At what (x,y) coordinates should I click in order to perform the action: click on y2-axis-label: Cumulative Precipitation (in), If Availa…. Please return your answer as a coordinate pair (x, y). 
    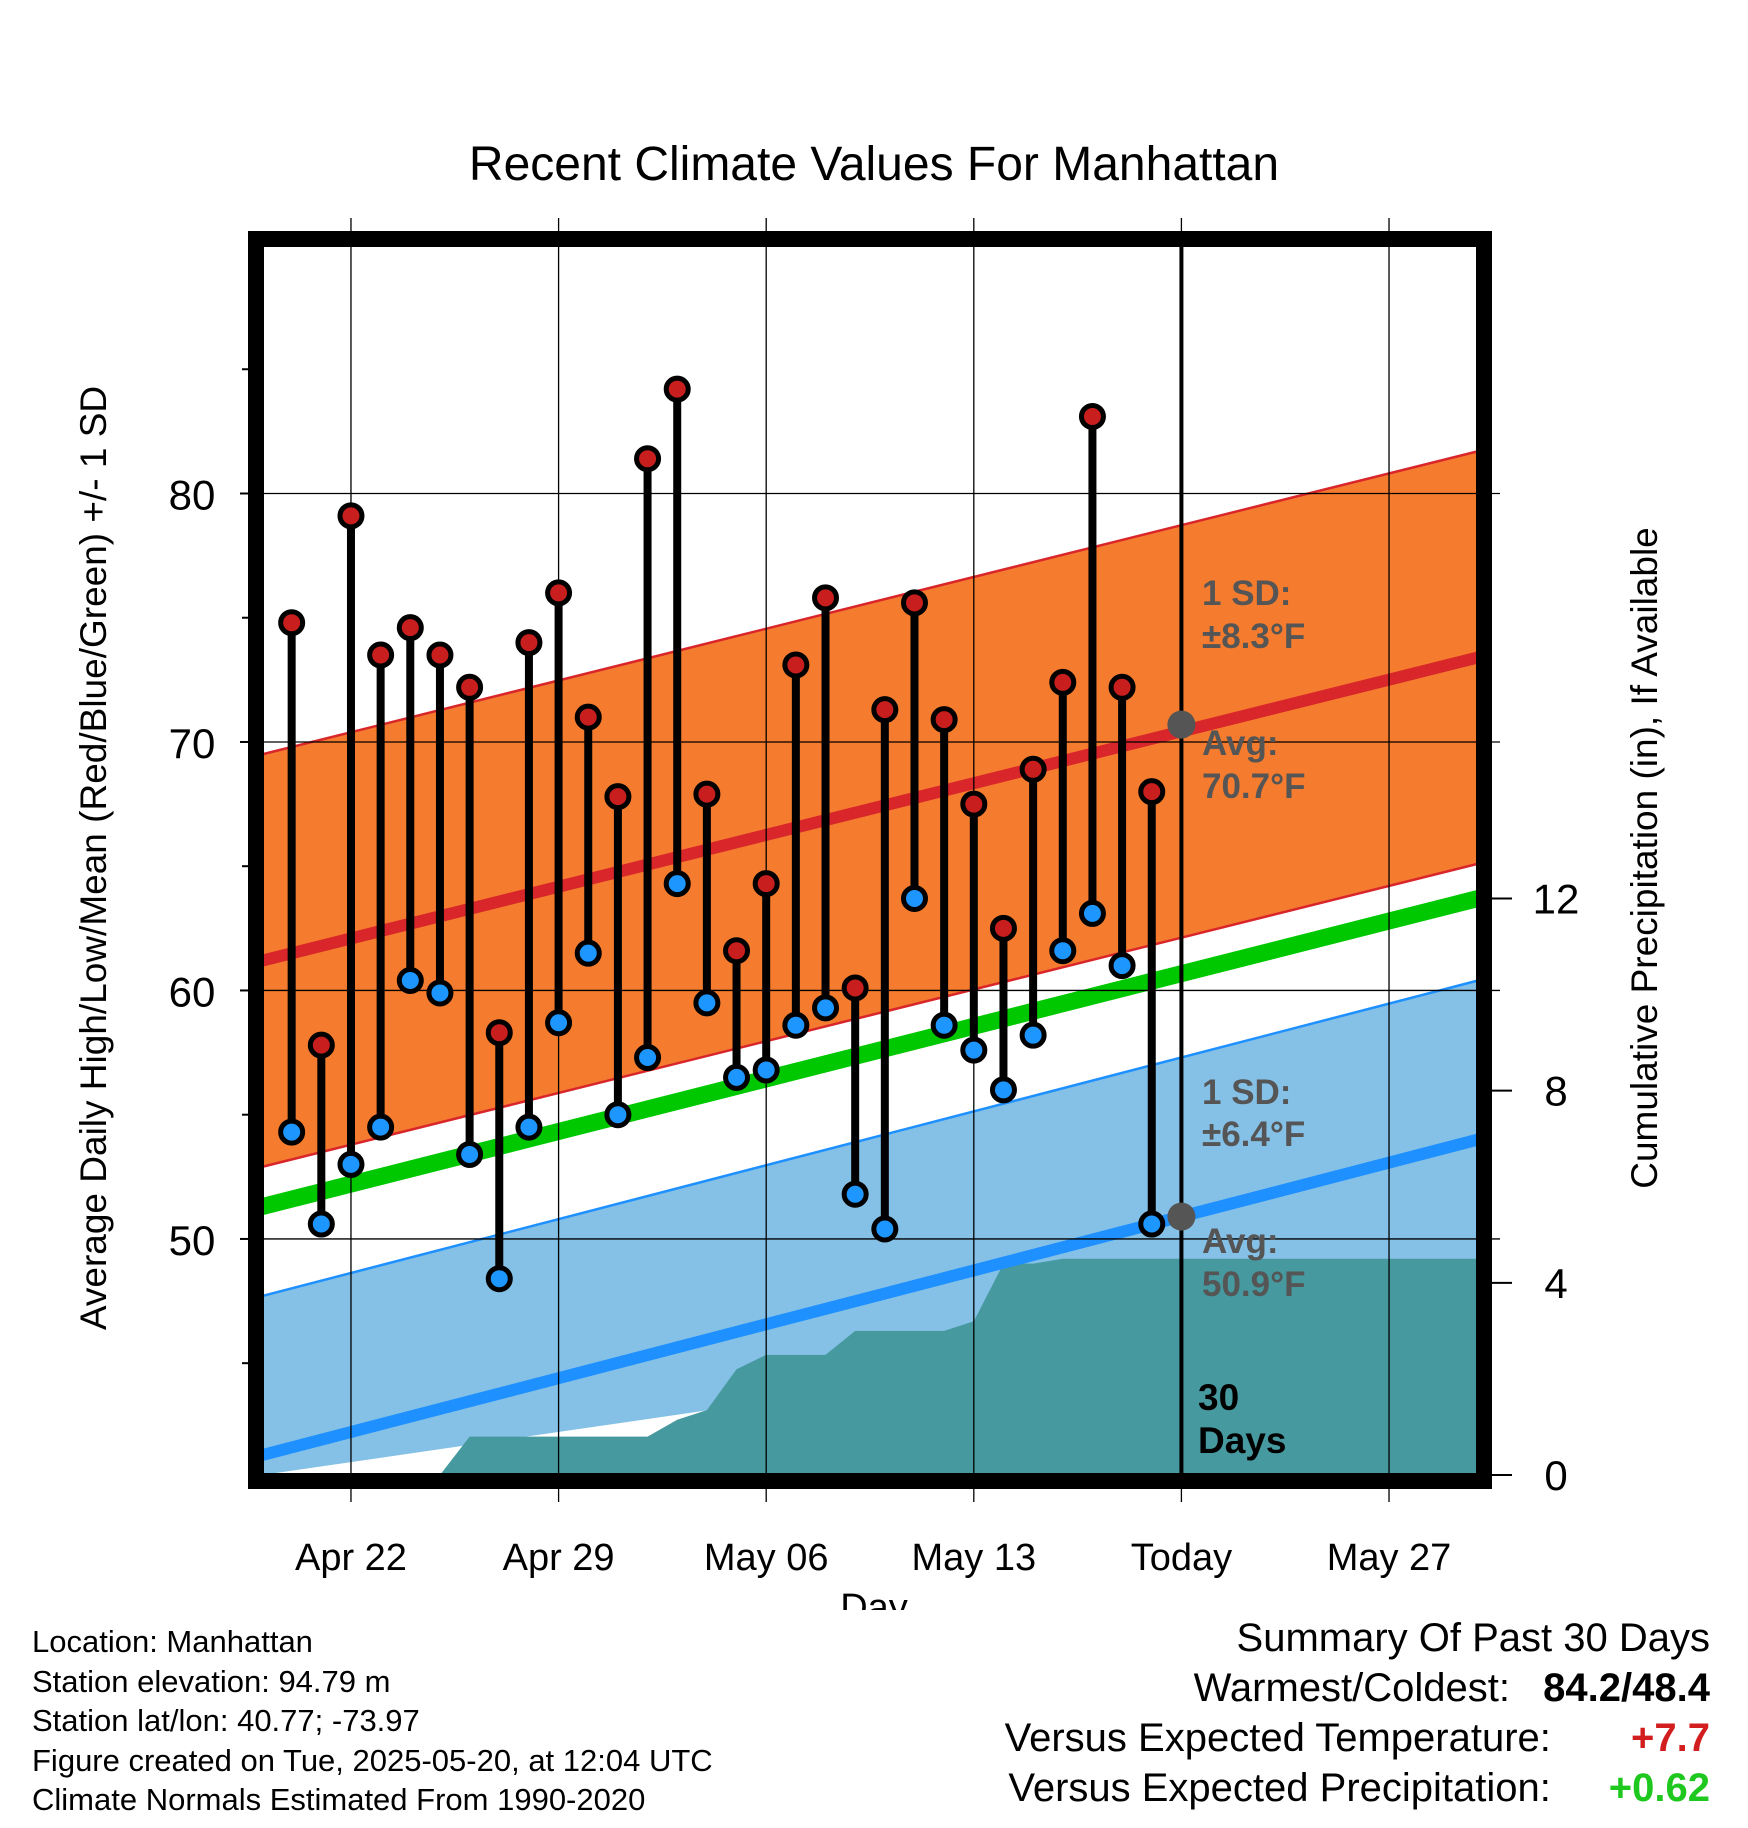
    Looking at the image, I should click on (1644, 858).